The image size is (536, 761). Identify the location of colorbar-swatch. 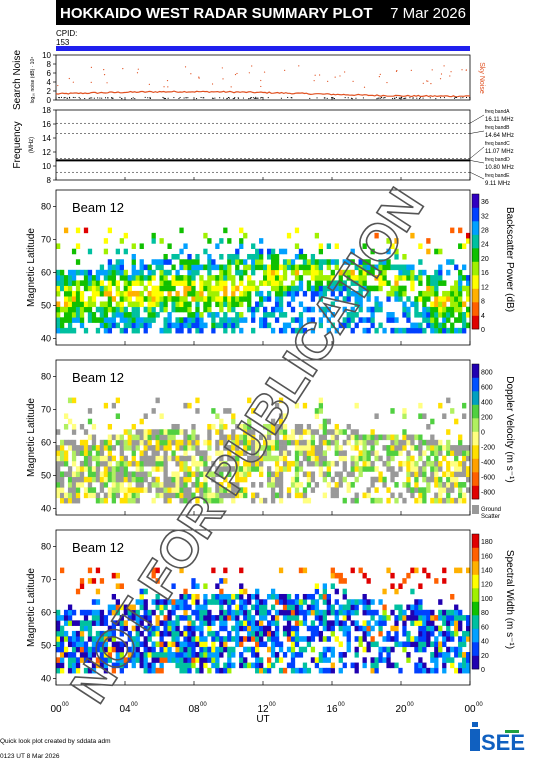
(475, 411).